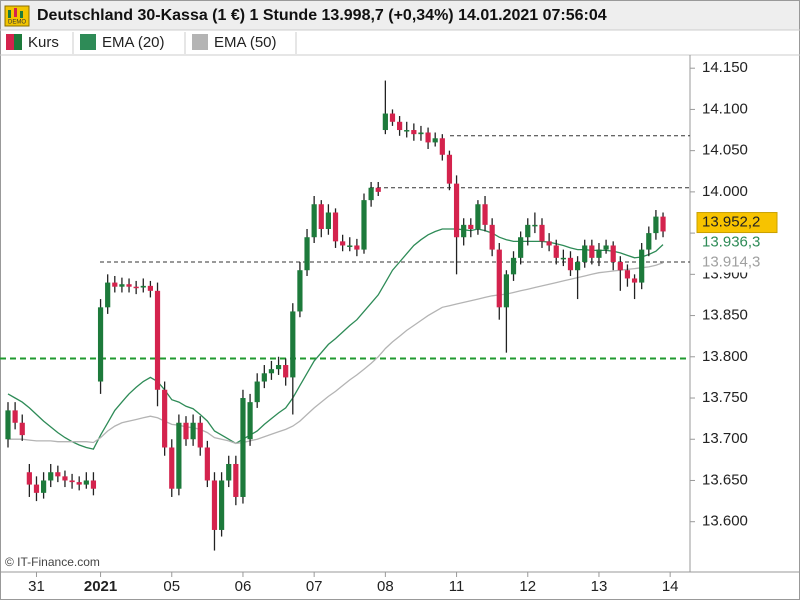 The height and width of the screenshot is (600, 800). I want to click on x-tick-label: 11, so click(457, 586).